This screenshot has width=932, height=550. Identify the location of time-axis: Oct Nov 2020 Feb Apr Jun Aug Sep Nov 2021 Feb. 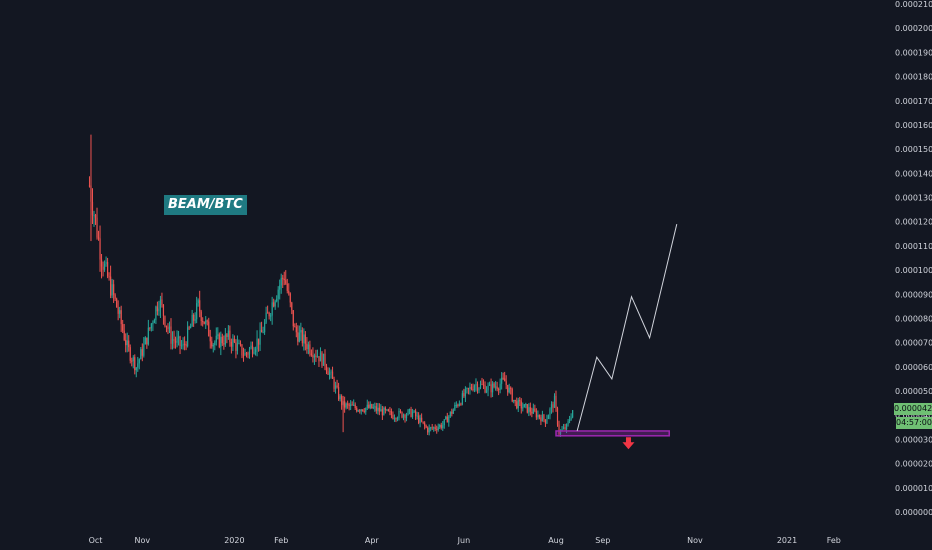
(465, 540).